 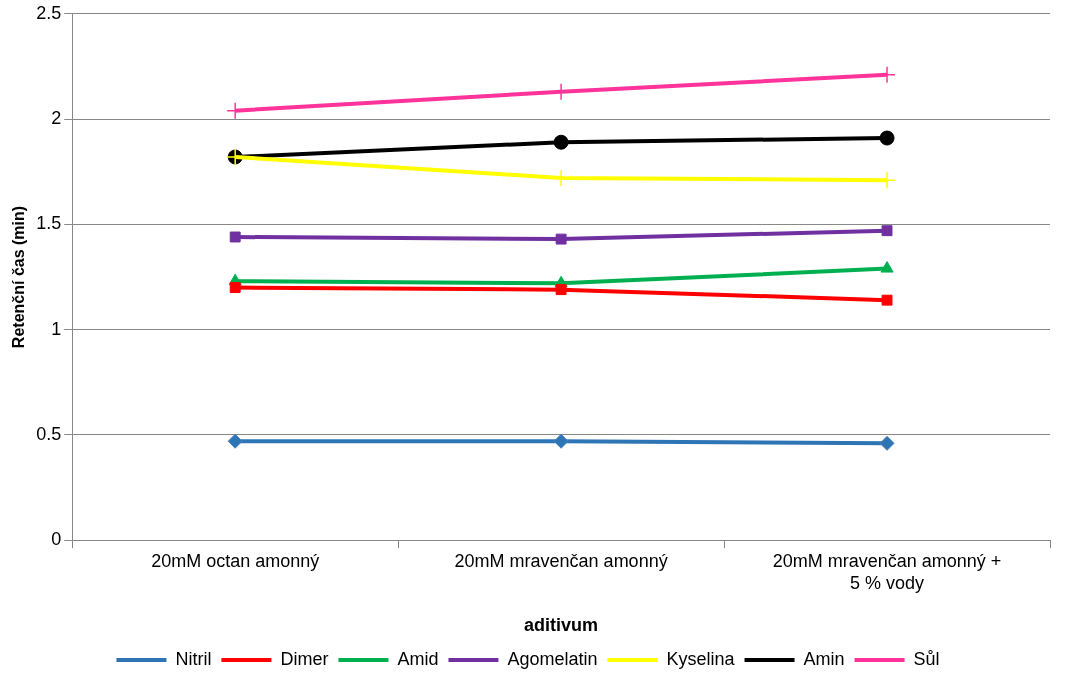 I want to click on legend-label: Amin, so click(x=824, y=658).